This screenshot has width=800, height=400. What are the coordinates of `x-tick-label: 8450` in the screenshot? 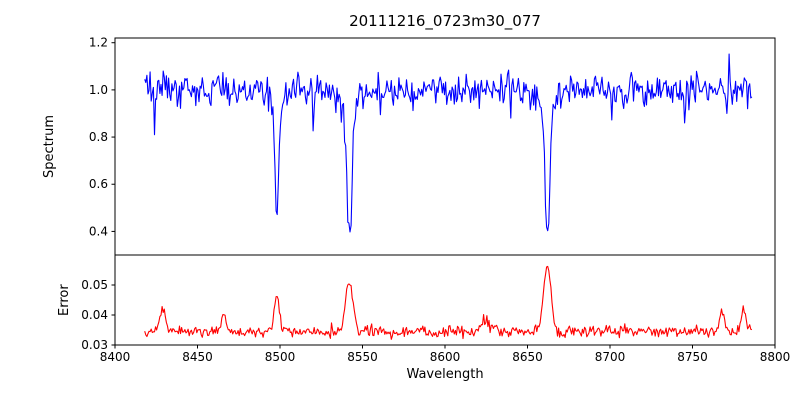 It's located at (197, 357).